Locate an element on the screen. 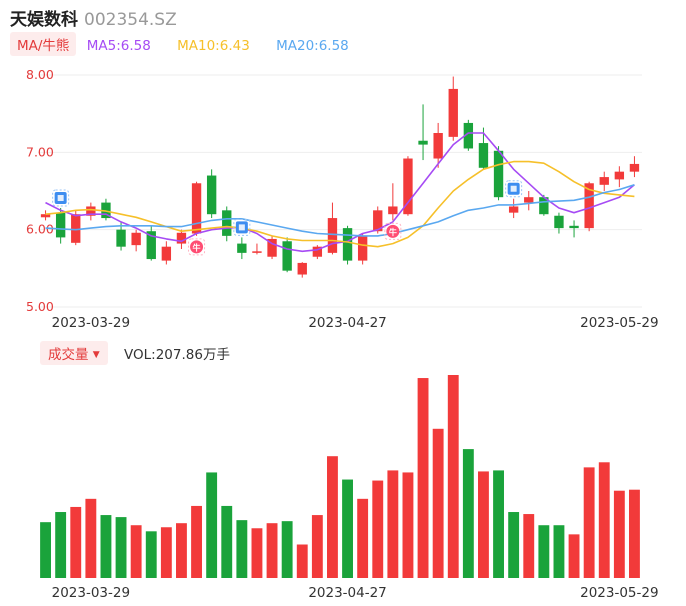 The image size is (686, 606). chevron-down-icon: ▼ is located at coordinates (96, 355).